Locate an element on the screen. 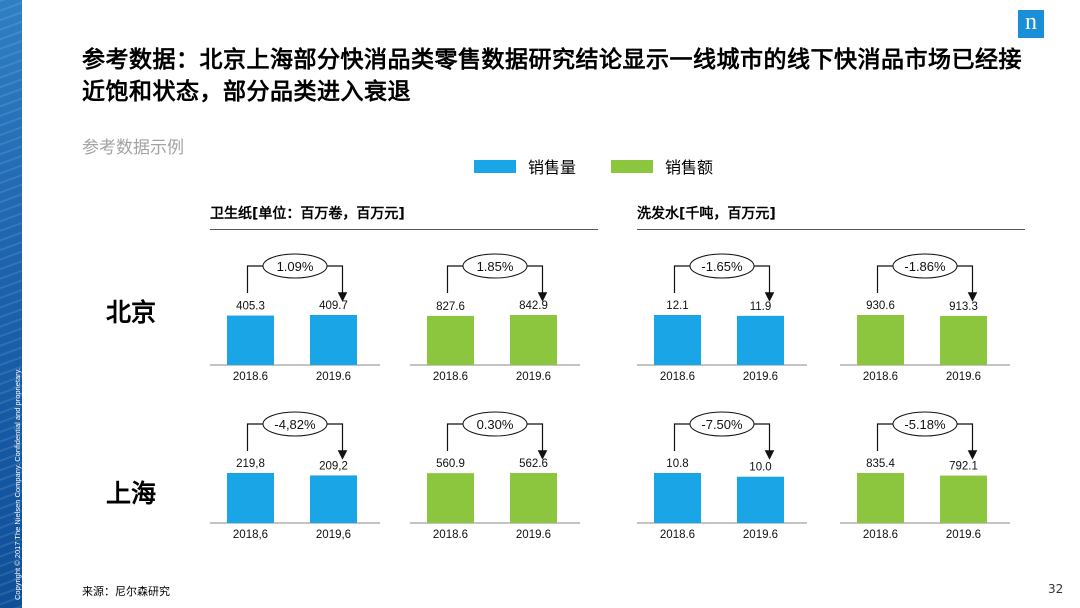  bar-value-label: 209,2 is located at coordinates (333, 466).